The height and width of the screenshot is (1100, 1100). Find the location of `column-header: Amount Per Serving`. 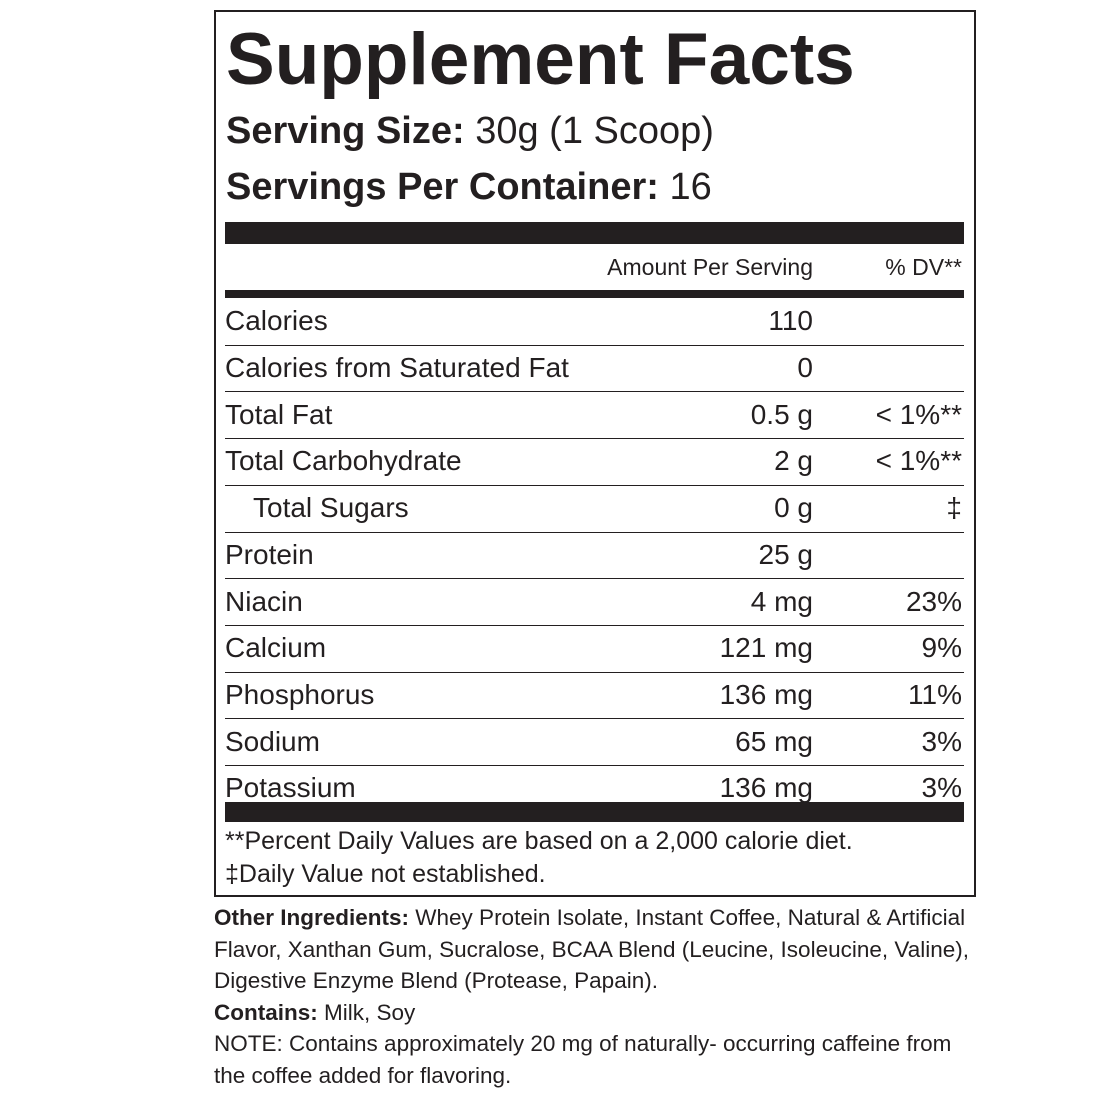

column-header: Amount Per Serving is located at coordinates (710, 267).